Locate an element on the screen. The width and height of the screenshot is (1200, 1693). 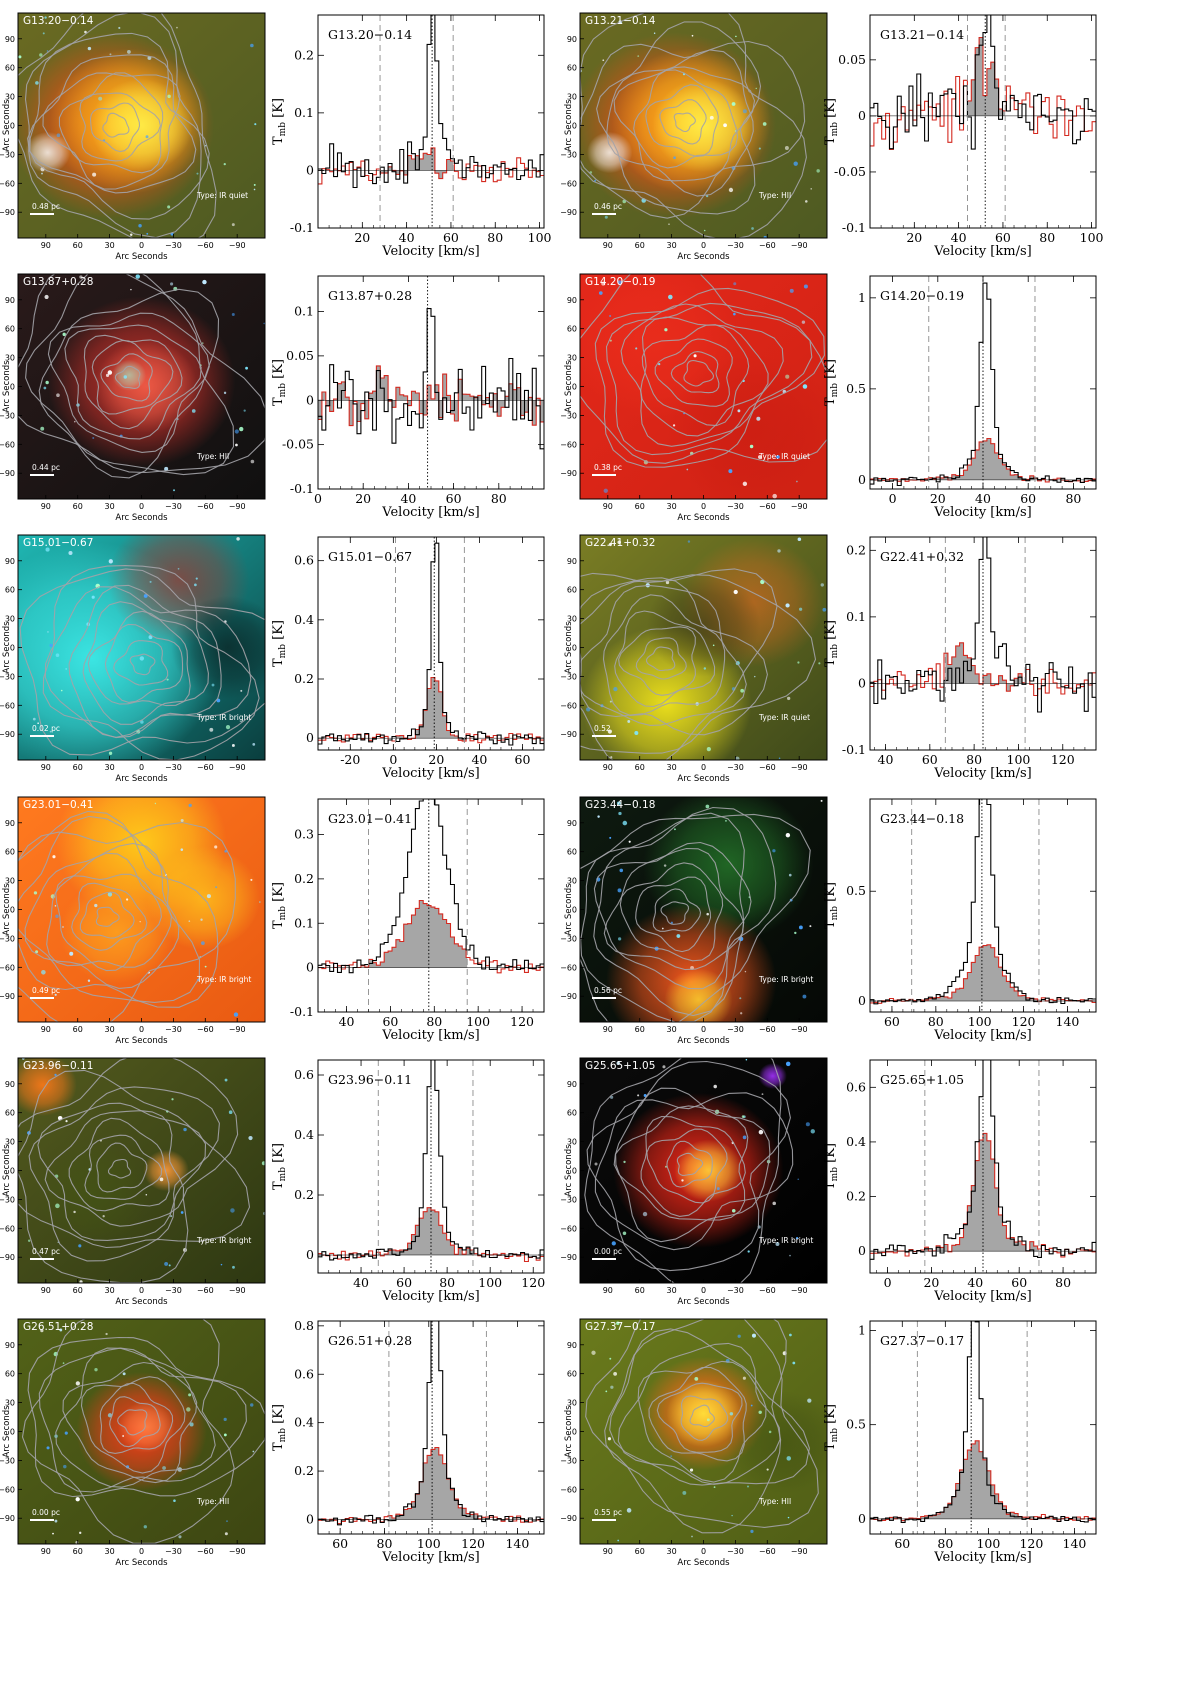
sky-image is located at coordinates (141, 125).